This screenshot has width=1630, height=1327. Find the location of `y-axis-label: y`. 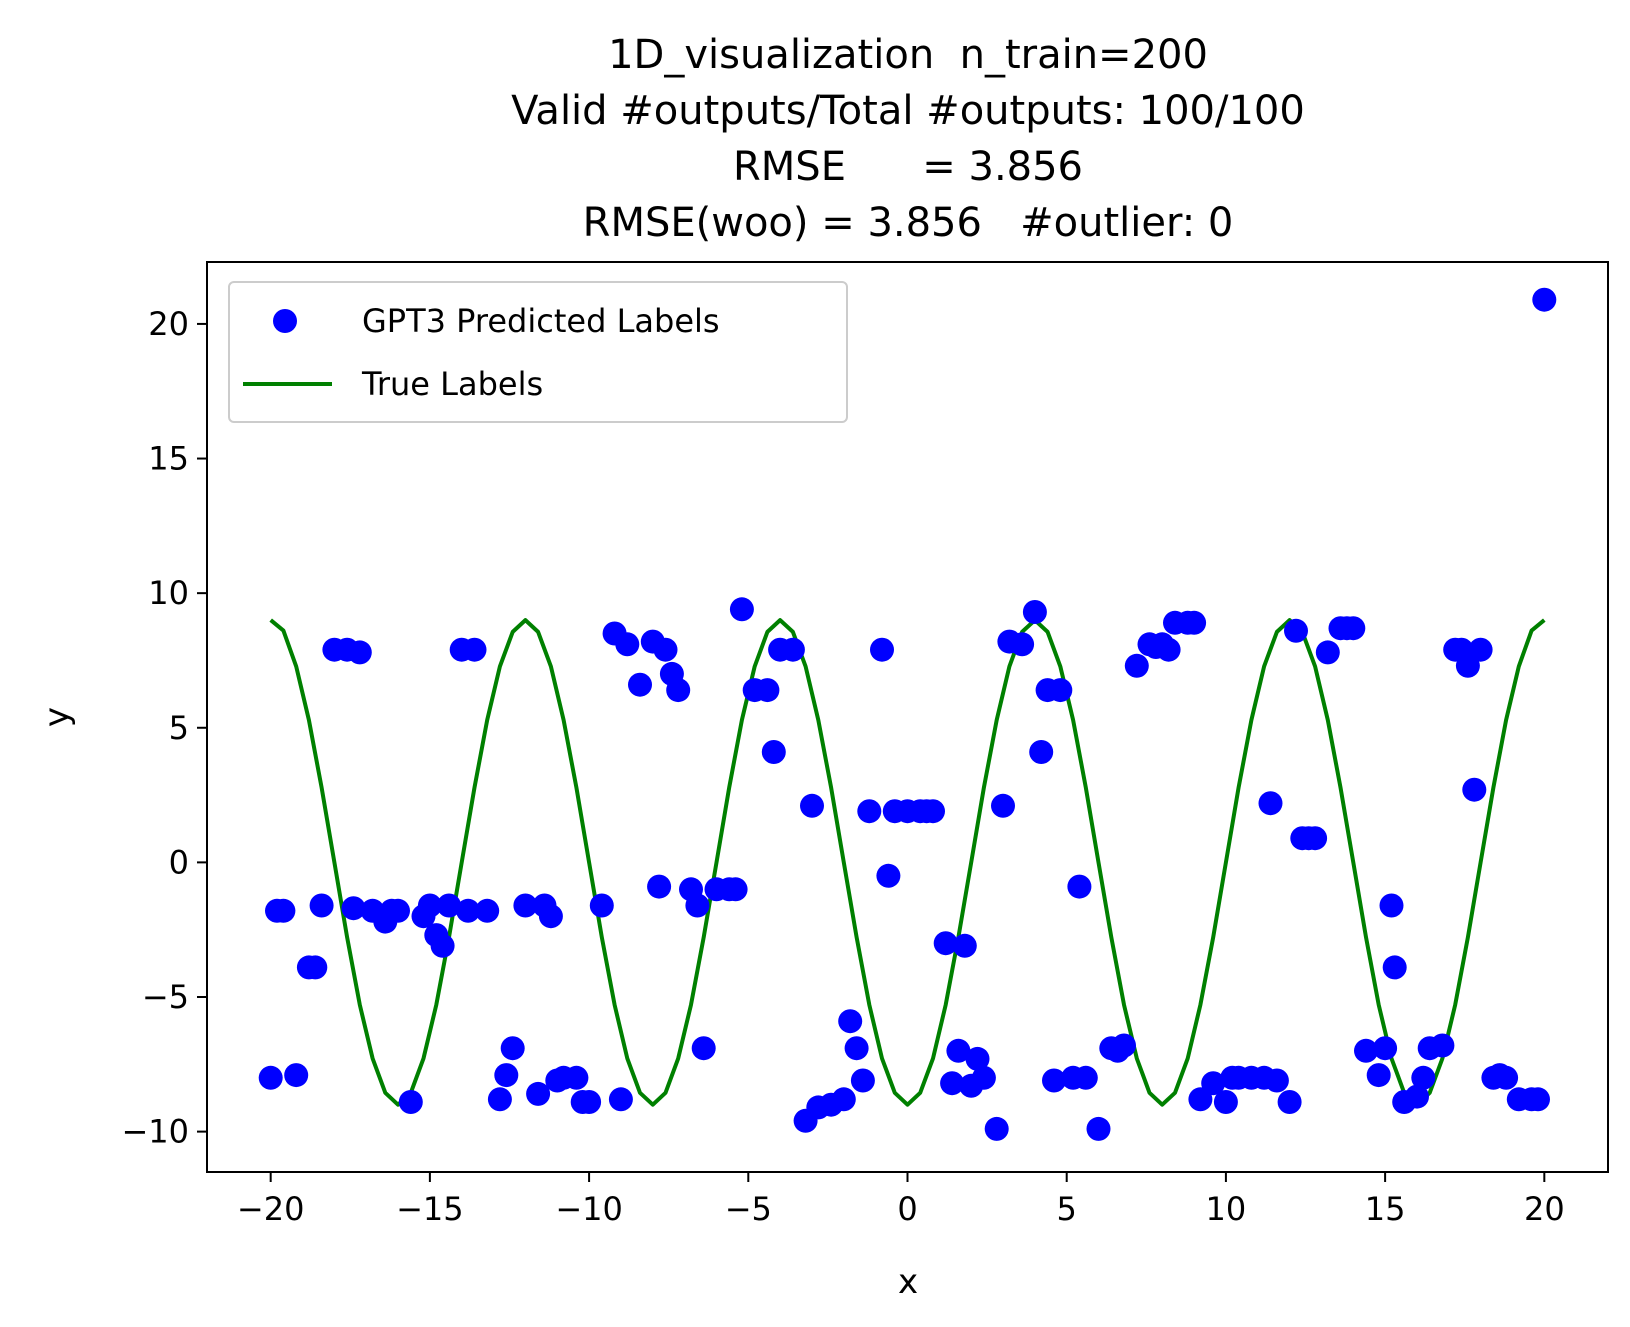

y-axis-label: y is located at coordinates (57, 717).